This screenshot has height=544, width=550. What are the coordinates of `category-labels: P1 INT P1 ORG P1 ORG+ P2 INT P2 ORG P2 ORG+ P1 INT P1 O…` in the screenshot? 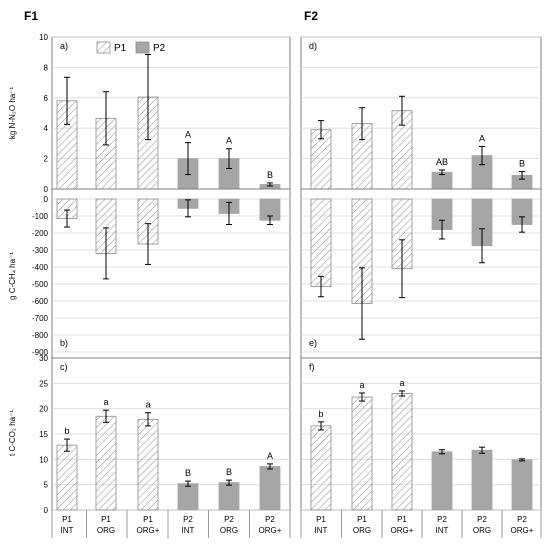 It's located at (296, 524).